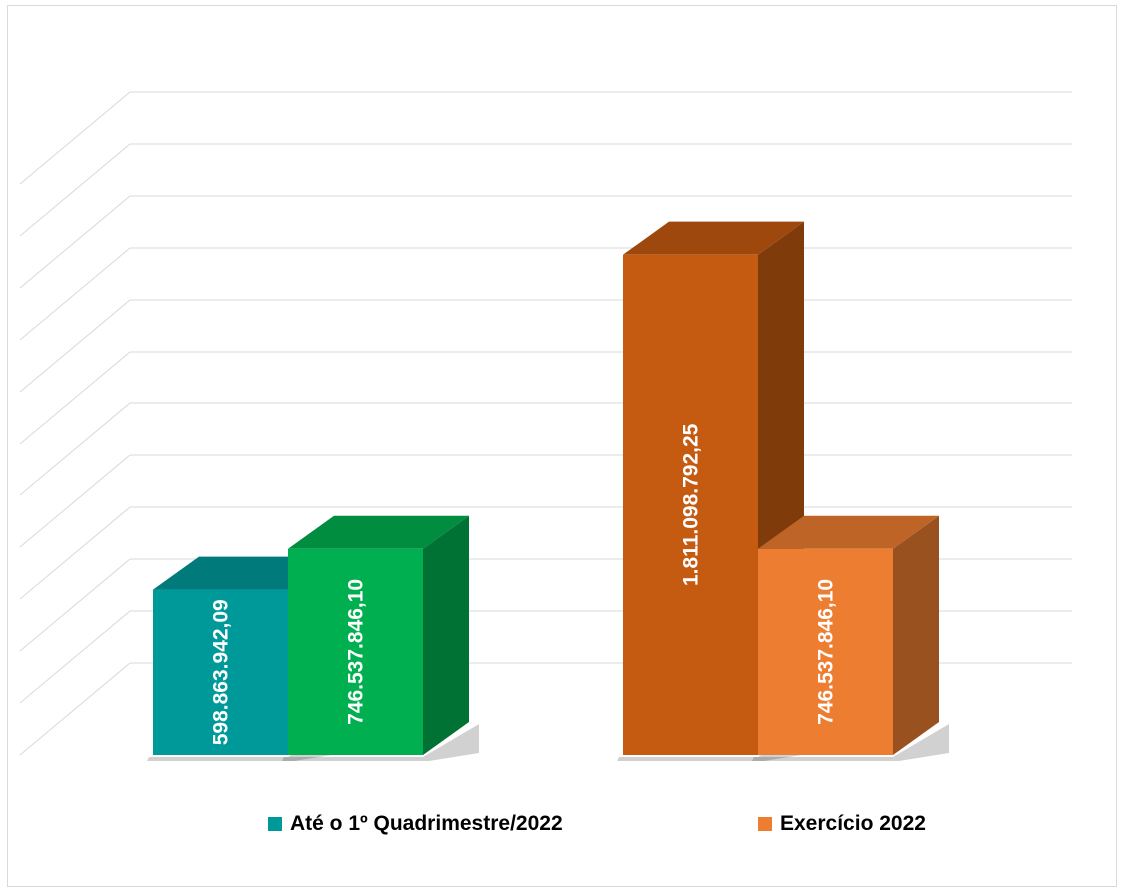 The image size is (1124, 892). I want to click on legend-item-quadrimestre: Até o 1º Quadrimestre/2022, so click(415, 824).